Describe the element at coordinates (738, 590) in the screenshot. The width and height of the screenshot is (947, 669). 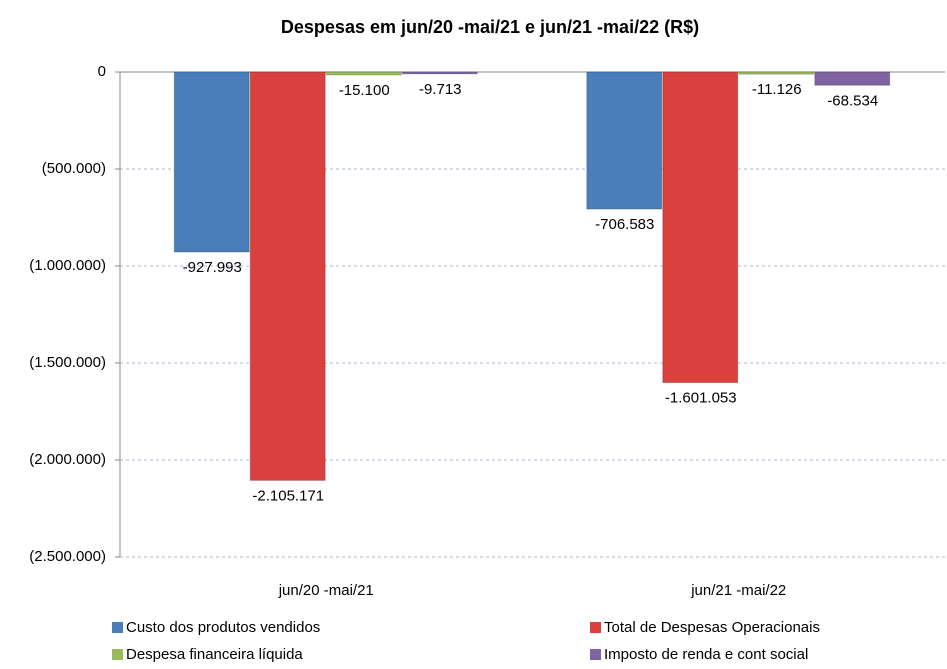
I see `x-tick-label: jun/21 -mai/22` at that location.